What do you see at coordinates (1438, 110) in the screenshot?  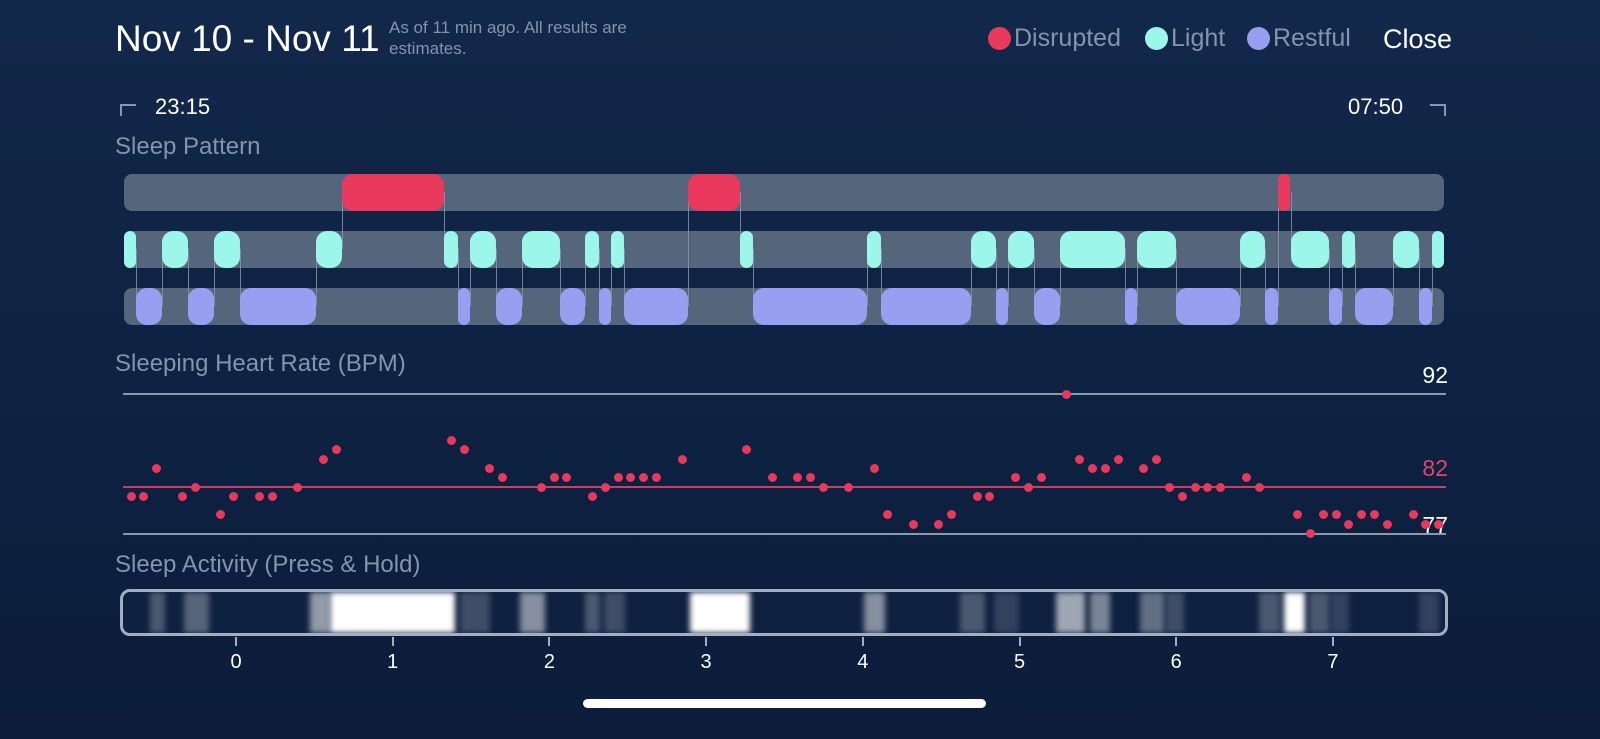 I see `end-bracket-icon` at bounding box center [1438, 110].